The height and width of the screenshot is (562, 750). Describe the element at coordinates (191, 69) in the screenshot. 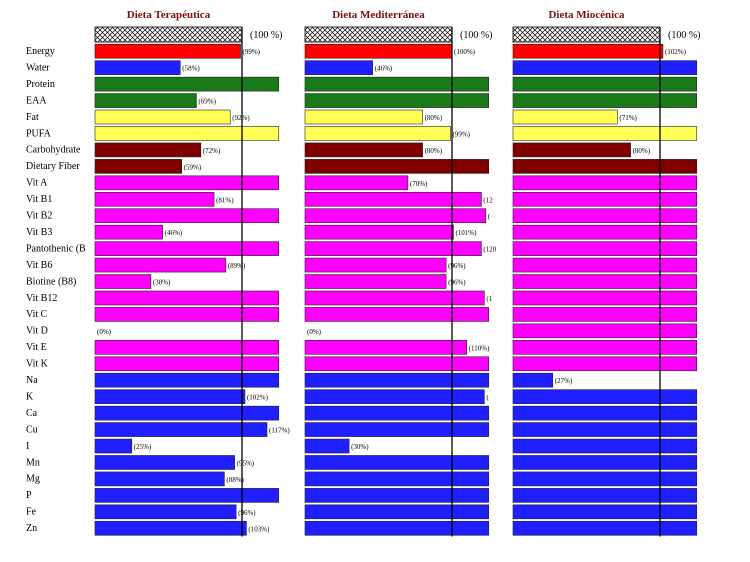

I see `data-label-water: (58%)` at that location.